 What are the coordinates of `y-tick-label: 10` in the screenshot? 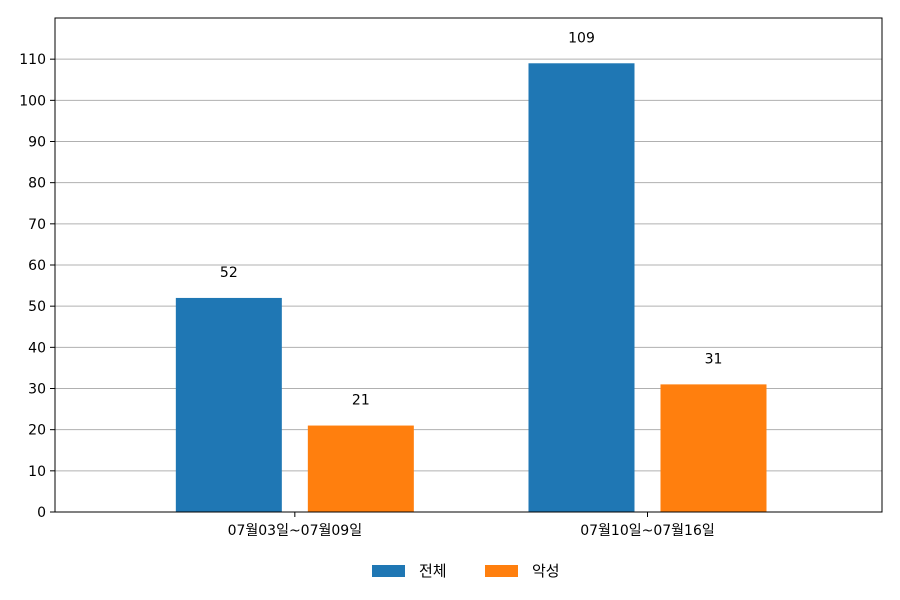 It's located at (37, 472).